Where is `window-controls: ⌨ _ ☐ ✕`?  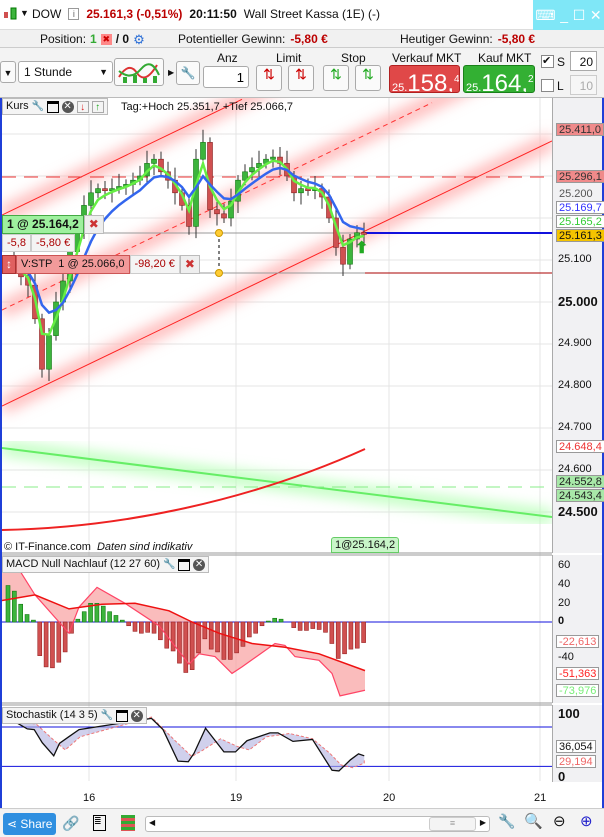 window-controls: ⌨ _ ☐ ✕ is located at coordinates (568, 15).